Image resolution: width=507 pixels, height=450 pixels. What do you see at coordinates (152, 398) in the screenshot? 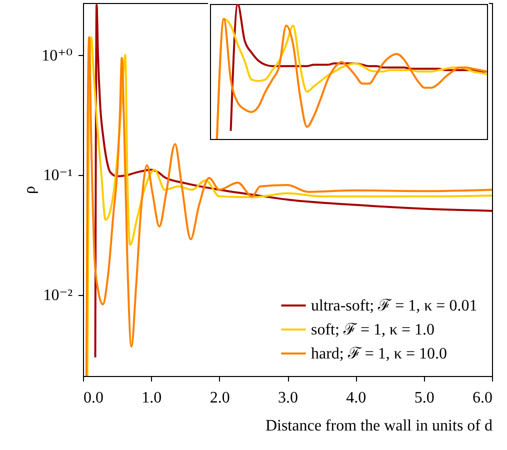
I see `x-tick-label: 1.0` at bounding box center [152, 398].